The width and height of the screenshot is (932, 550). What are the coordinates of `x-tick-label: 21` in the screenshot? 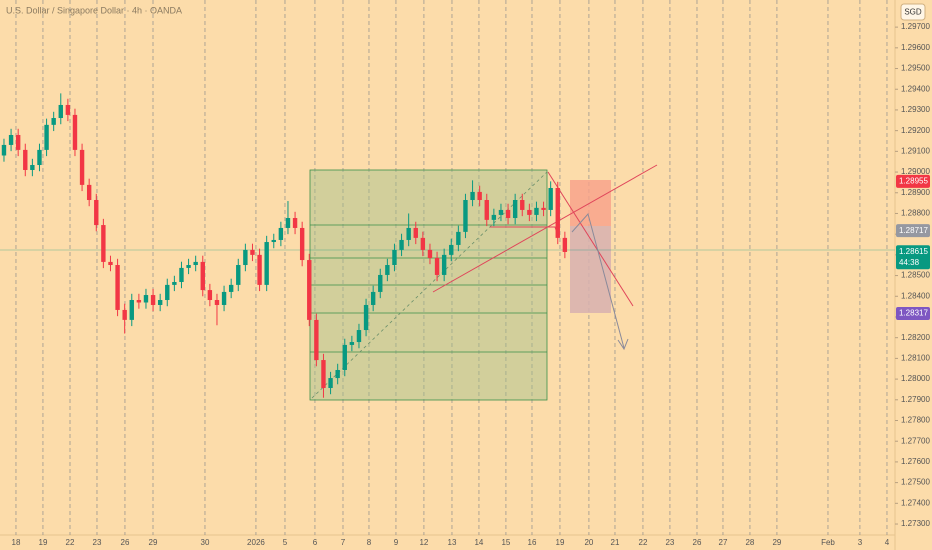 It's located at (615, 542).